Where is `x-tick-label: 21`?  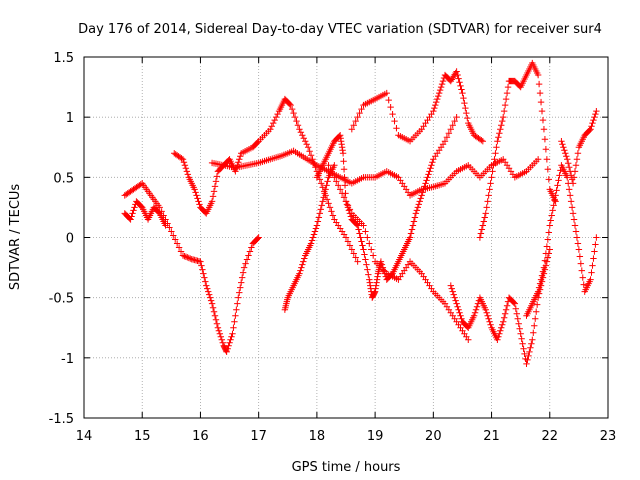 x-tick-label: 21 is located at coordinates (491, 436).